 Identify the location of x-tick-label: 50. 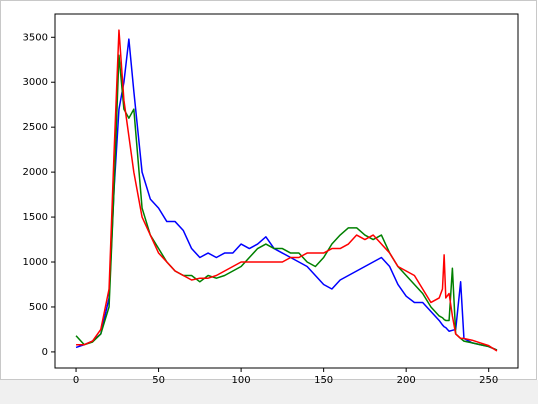
(158, 380).